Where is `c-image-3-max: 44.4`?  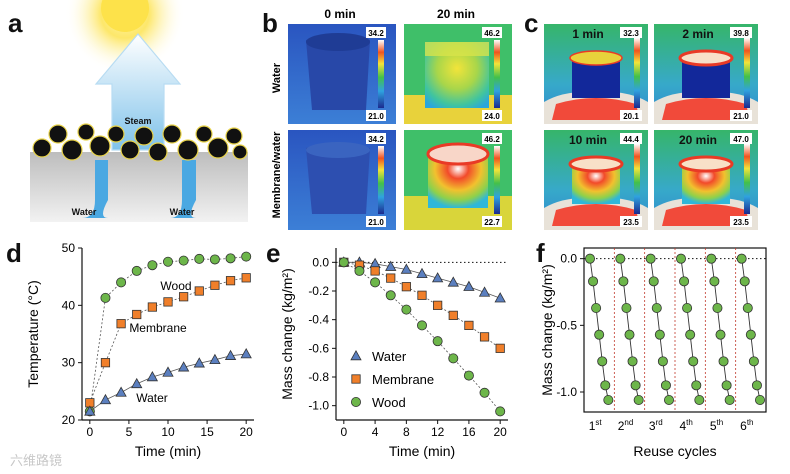 c-image-3-max: 44.4 is located at coordinates (631, 139).